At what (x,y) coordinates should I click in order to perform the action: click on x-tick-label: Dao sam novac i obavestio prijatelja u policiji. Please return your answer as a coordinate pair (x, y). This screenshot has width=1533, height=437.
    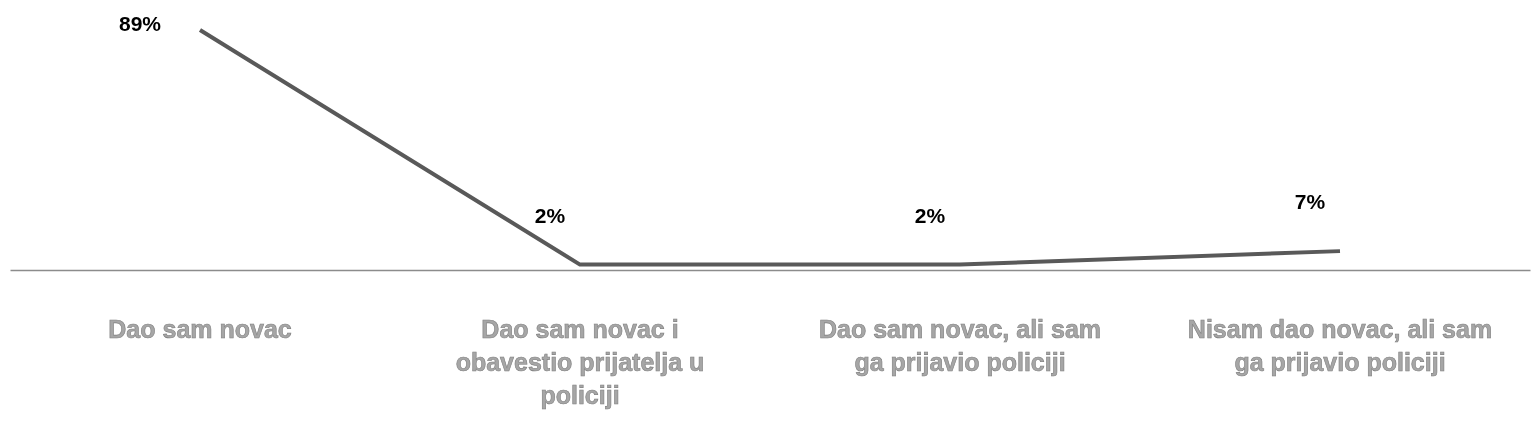
    Looking at the image, I should click on (580, 362).